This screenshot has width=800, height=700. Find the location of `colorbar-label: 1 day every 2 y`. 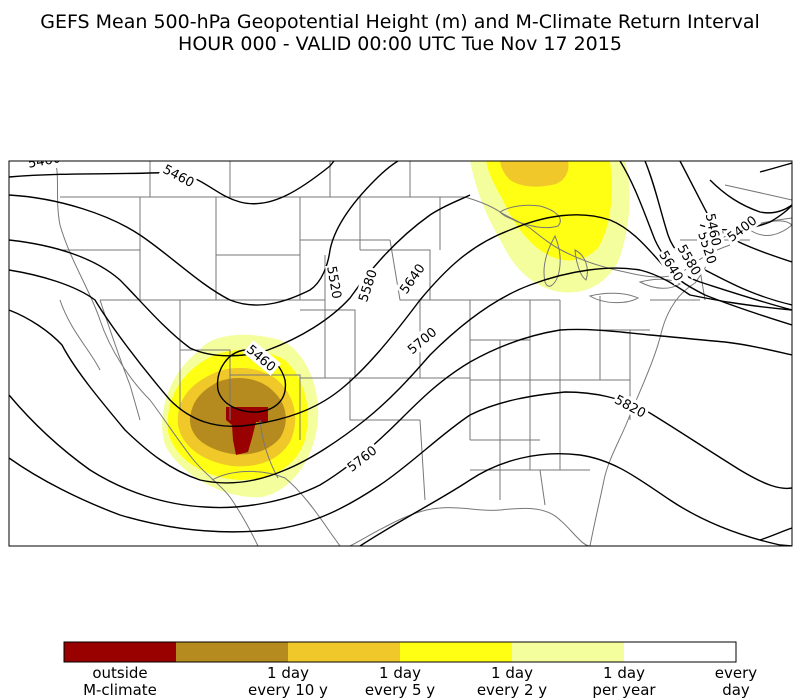

colorbar-label: 1 day every 2 y is located at coordinates (512, 682).